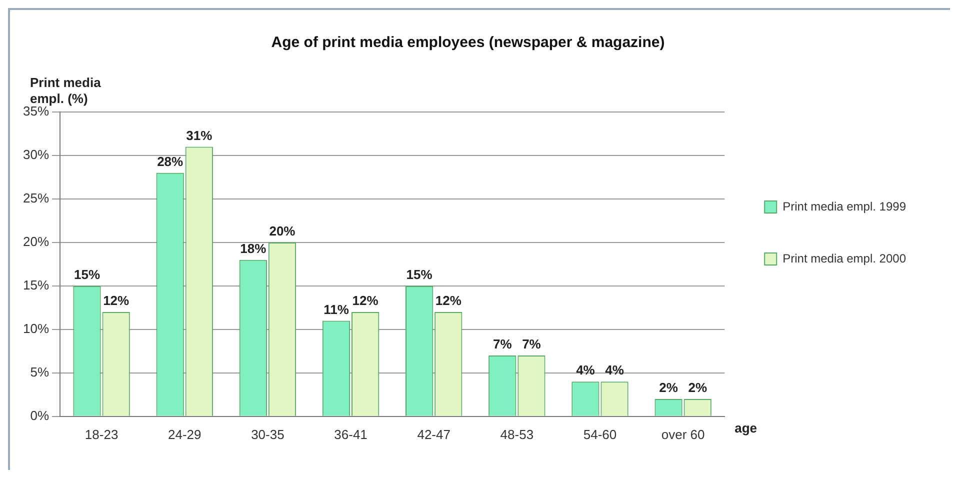 The image size is (959, 477). I want to click on x-tick-label: 36-41, so click(351, 434).